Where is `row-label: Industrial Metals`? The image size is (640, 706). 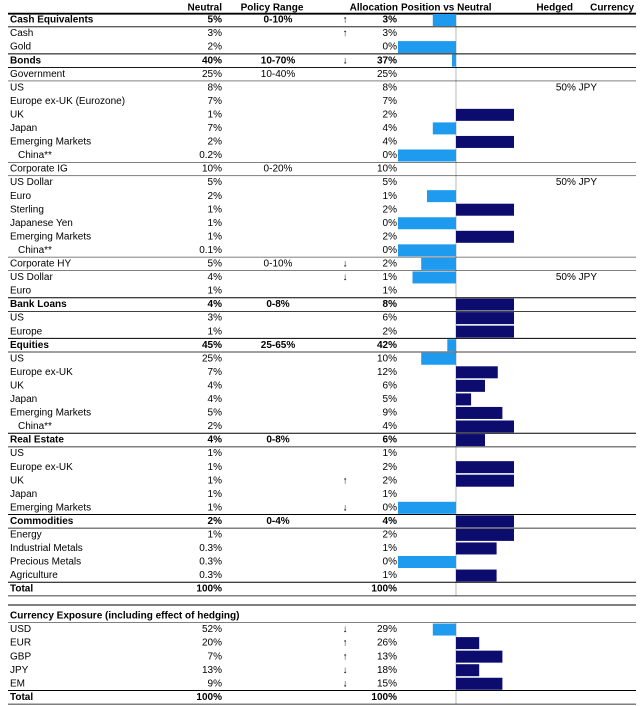
row-label: Industrial Metals is located at coordinates (46, 548).